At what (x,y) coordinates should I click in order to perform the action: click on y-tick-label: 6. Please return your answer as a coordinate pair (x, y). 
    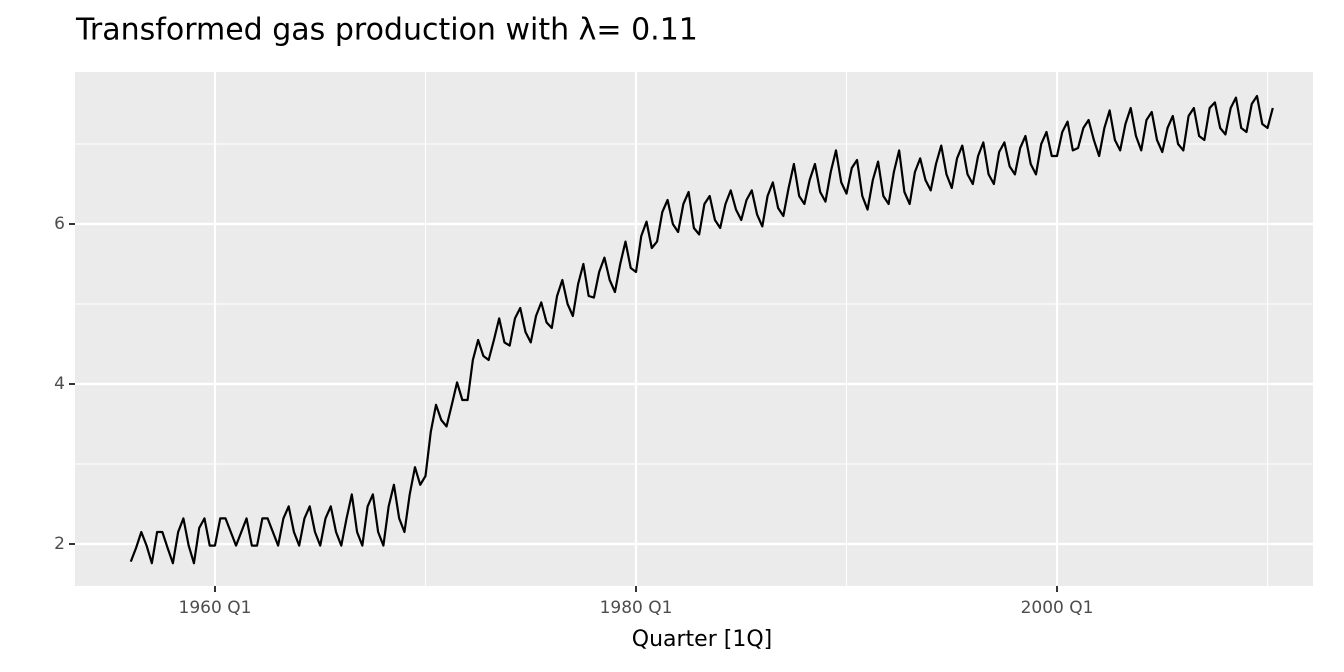
    Looking at the image, I should click on (59, 224).